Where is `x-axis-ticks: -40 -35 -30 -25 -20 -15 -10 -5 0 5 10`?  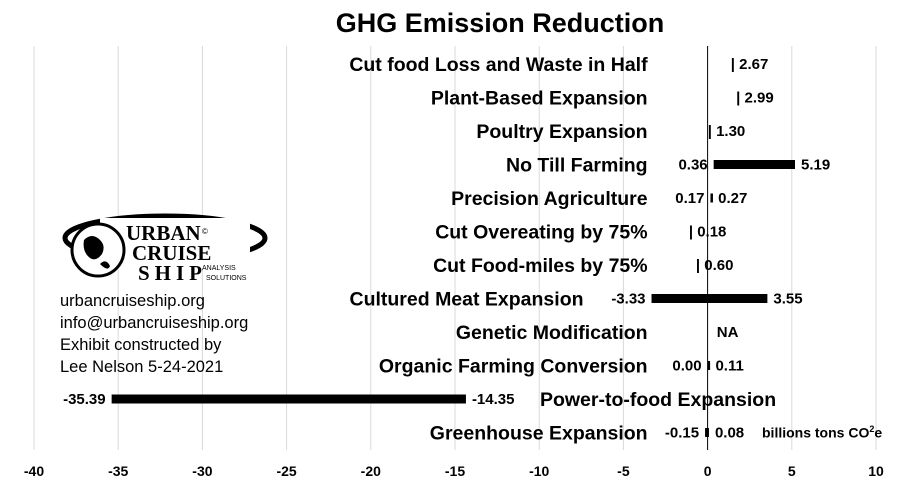
x-axis-ticks: -40 -35 -30 -25 -20 -15 -10 -5 0 5 10 is located at coordinates (454, 471).